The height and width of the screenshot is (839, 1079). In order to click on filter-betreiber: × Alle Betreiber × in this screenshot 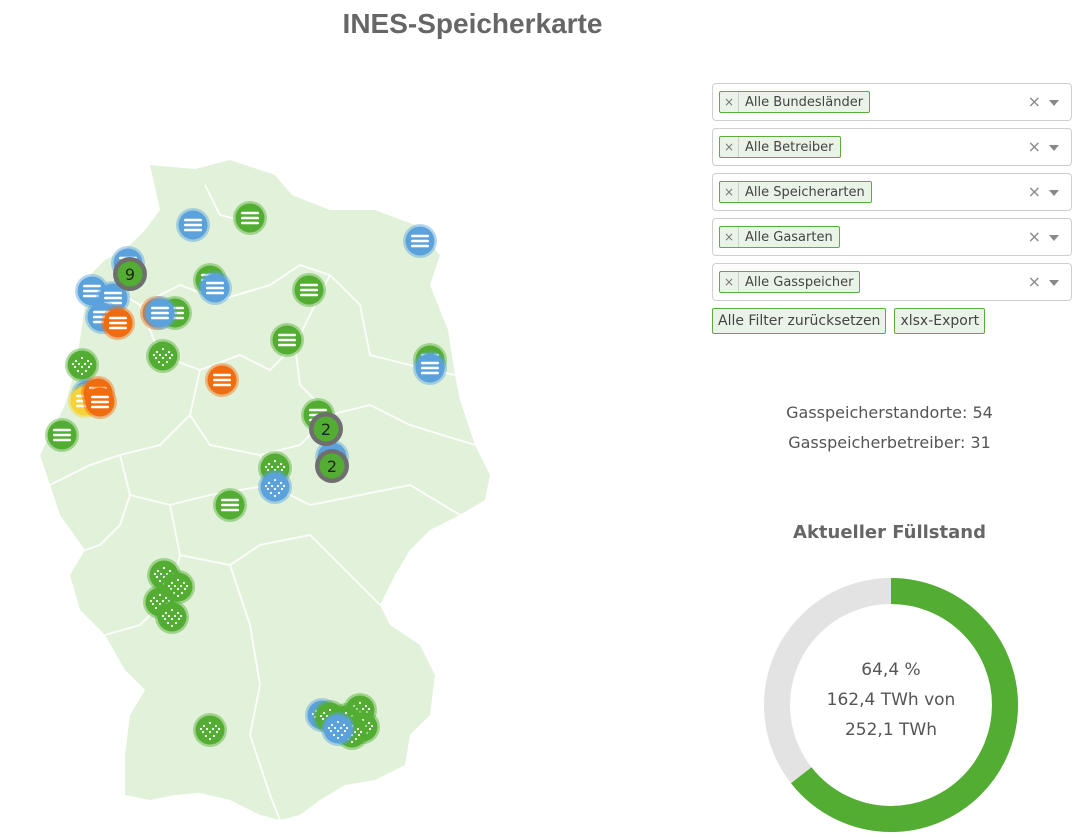, I will do `click(892, 147)`.